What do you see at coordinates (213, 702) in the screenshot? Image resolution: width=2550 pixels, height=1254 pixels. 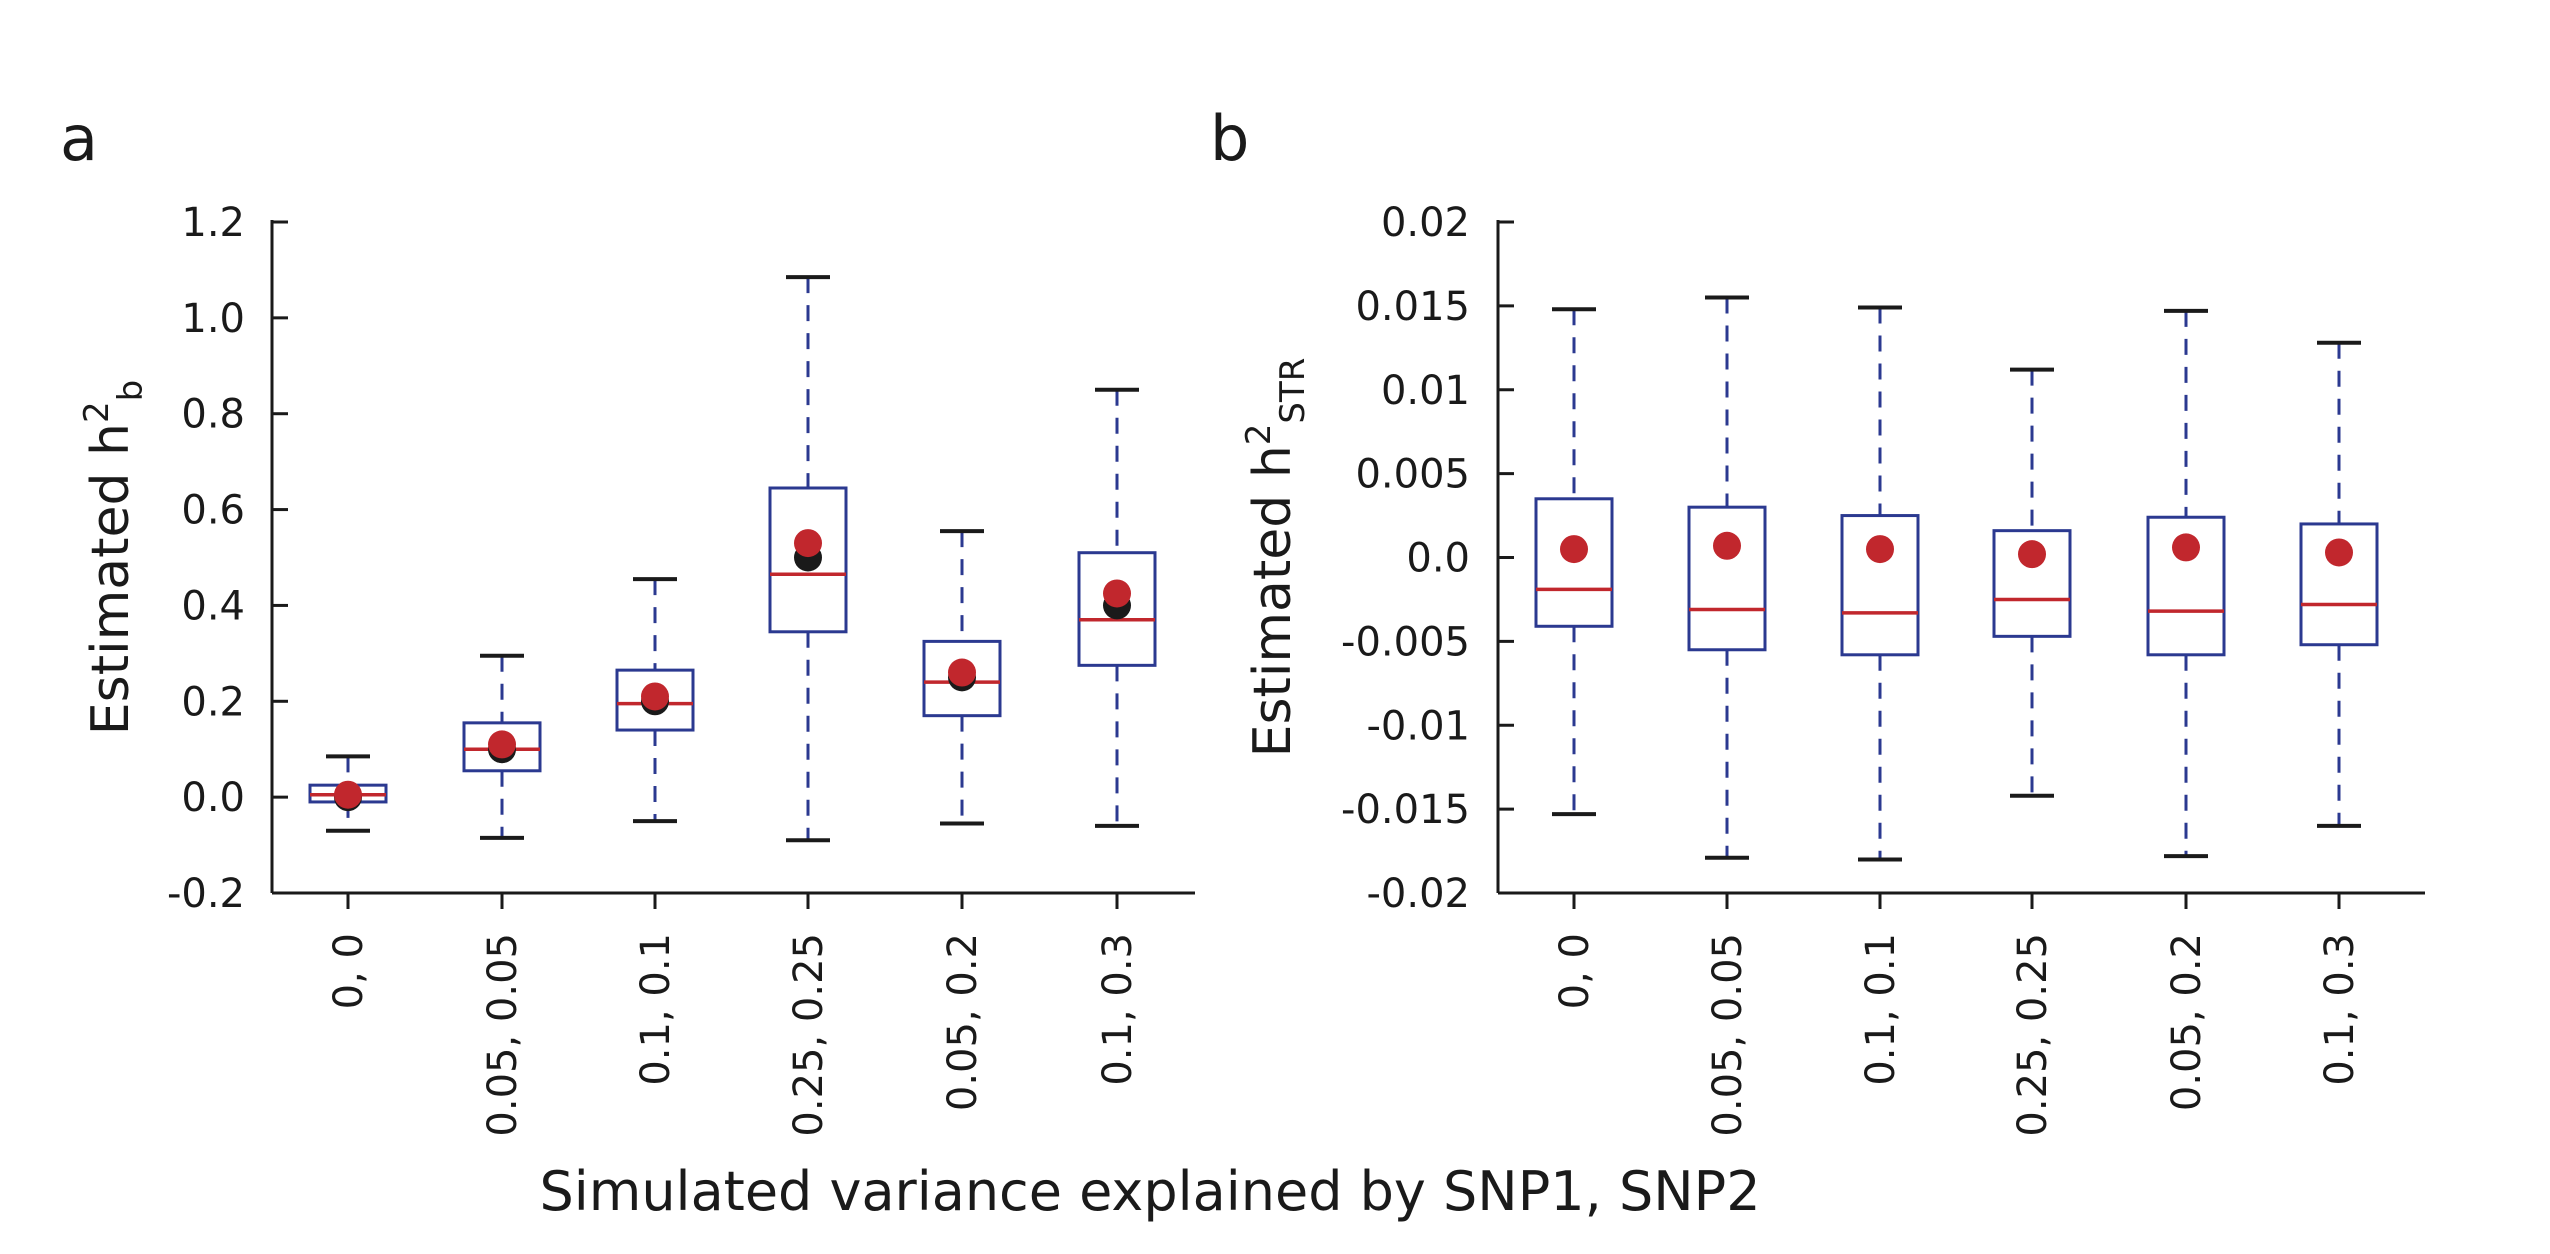 I see `y-tick-label: 0.2` at bounding box center [213, 702].